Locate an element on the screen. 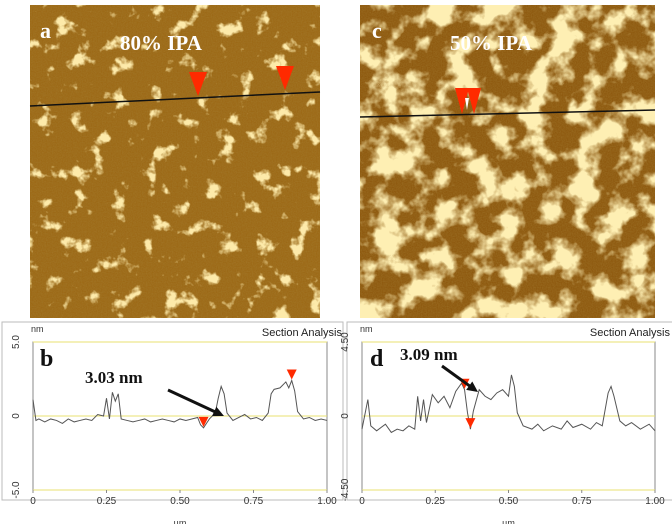 Image resolution: width=672 pixels, height=524 pixels. annotation: 3.09 nm is located at coordinates (429, 354).